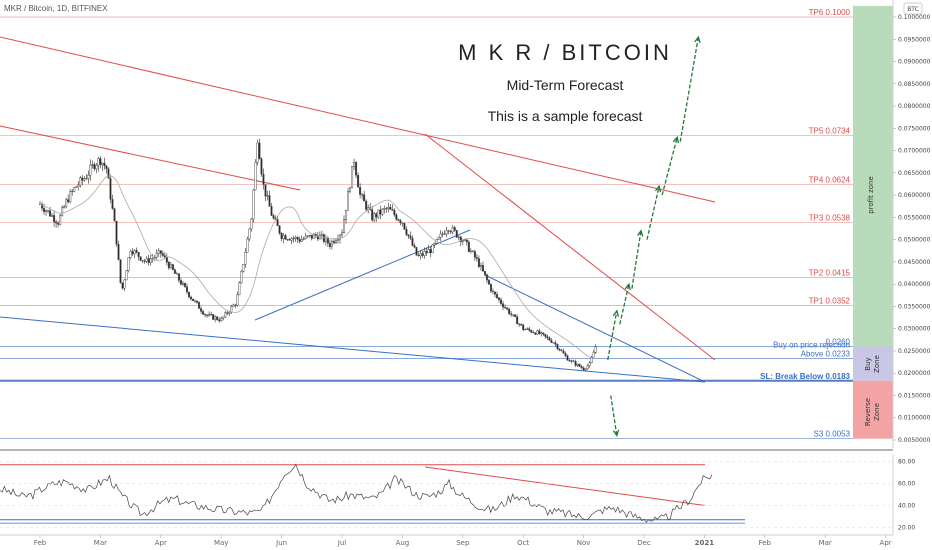  I want to click on level-label-5: TP1 0.0352, so click(830, 301).